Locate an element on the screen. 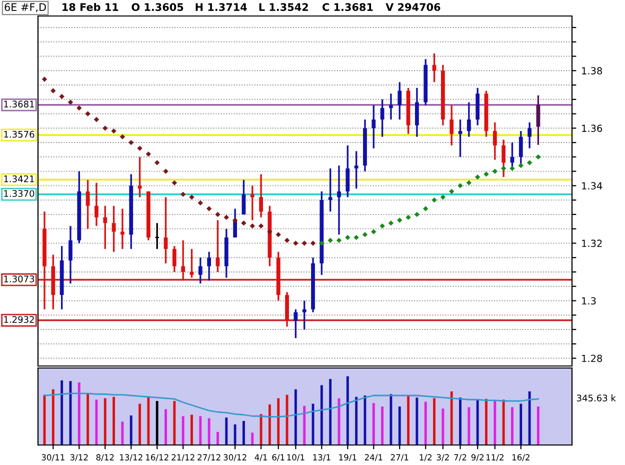  text: H 1.3714 is located at coordinates (221, 7).